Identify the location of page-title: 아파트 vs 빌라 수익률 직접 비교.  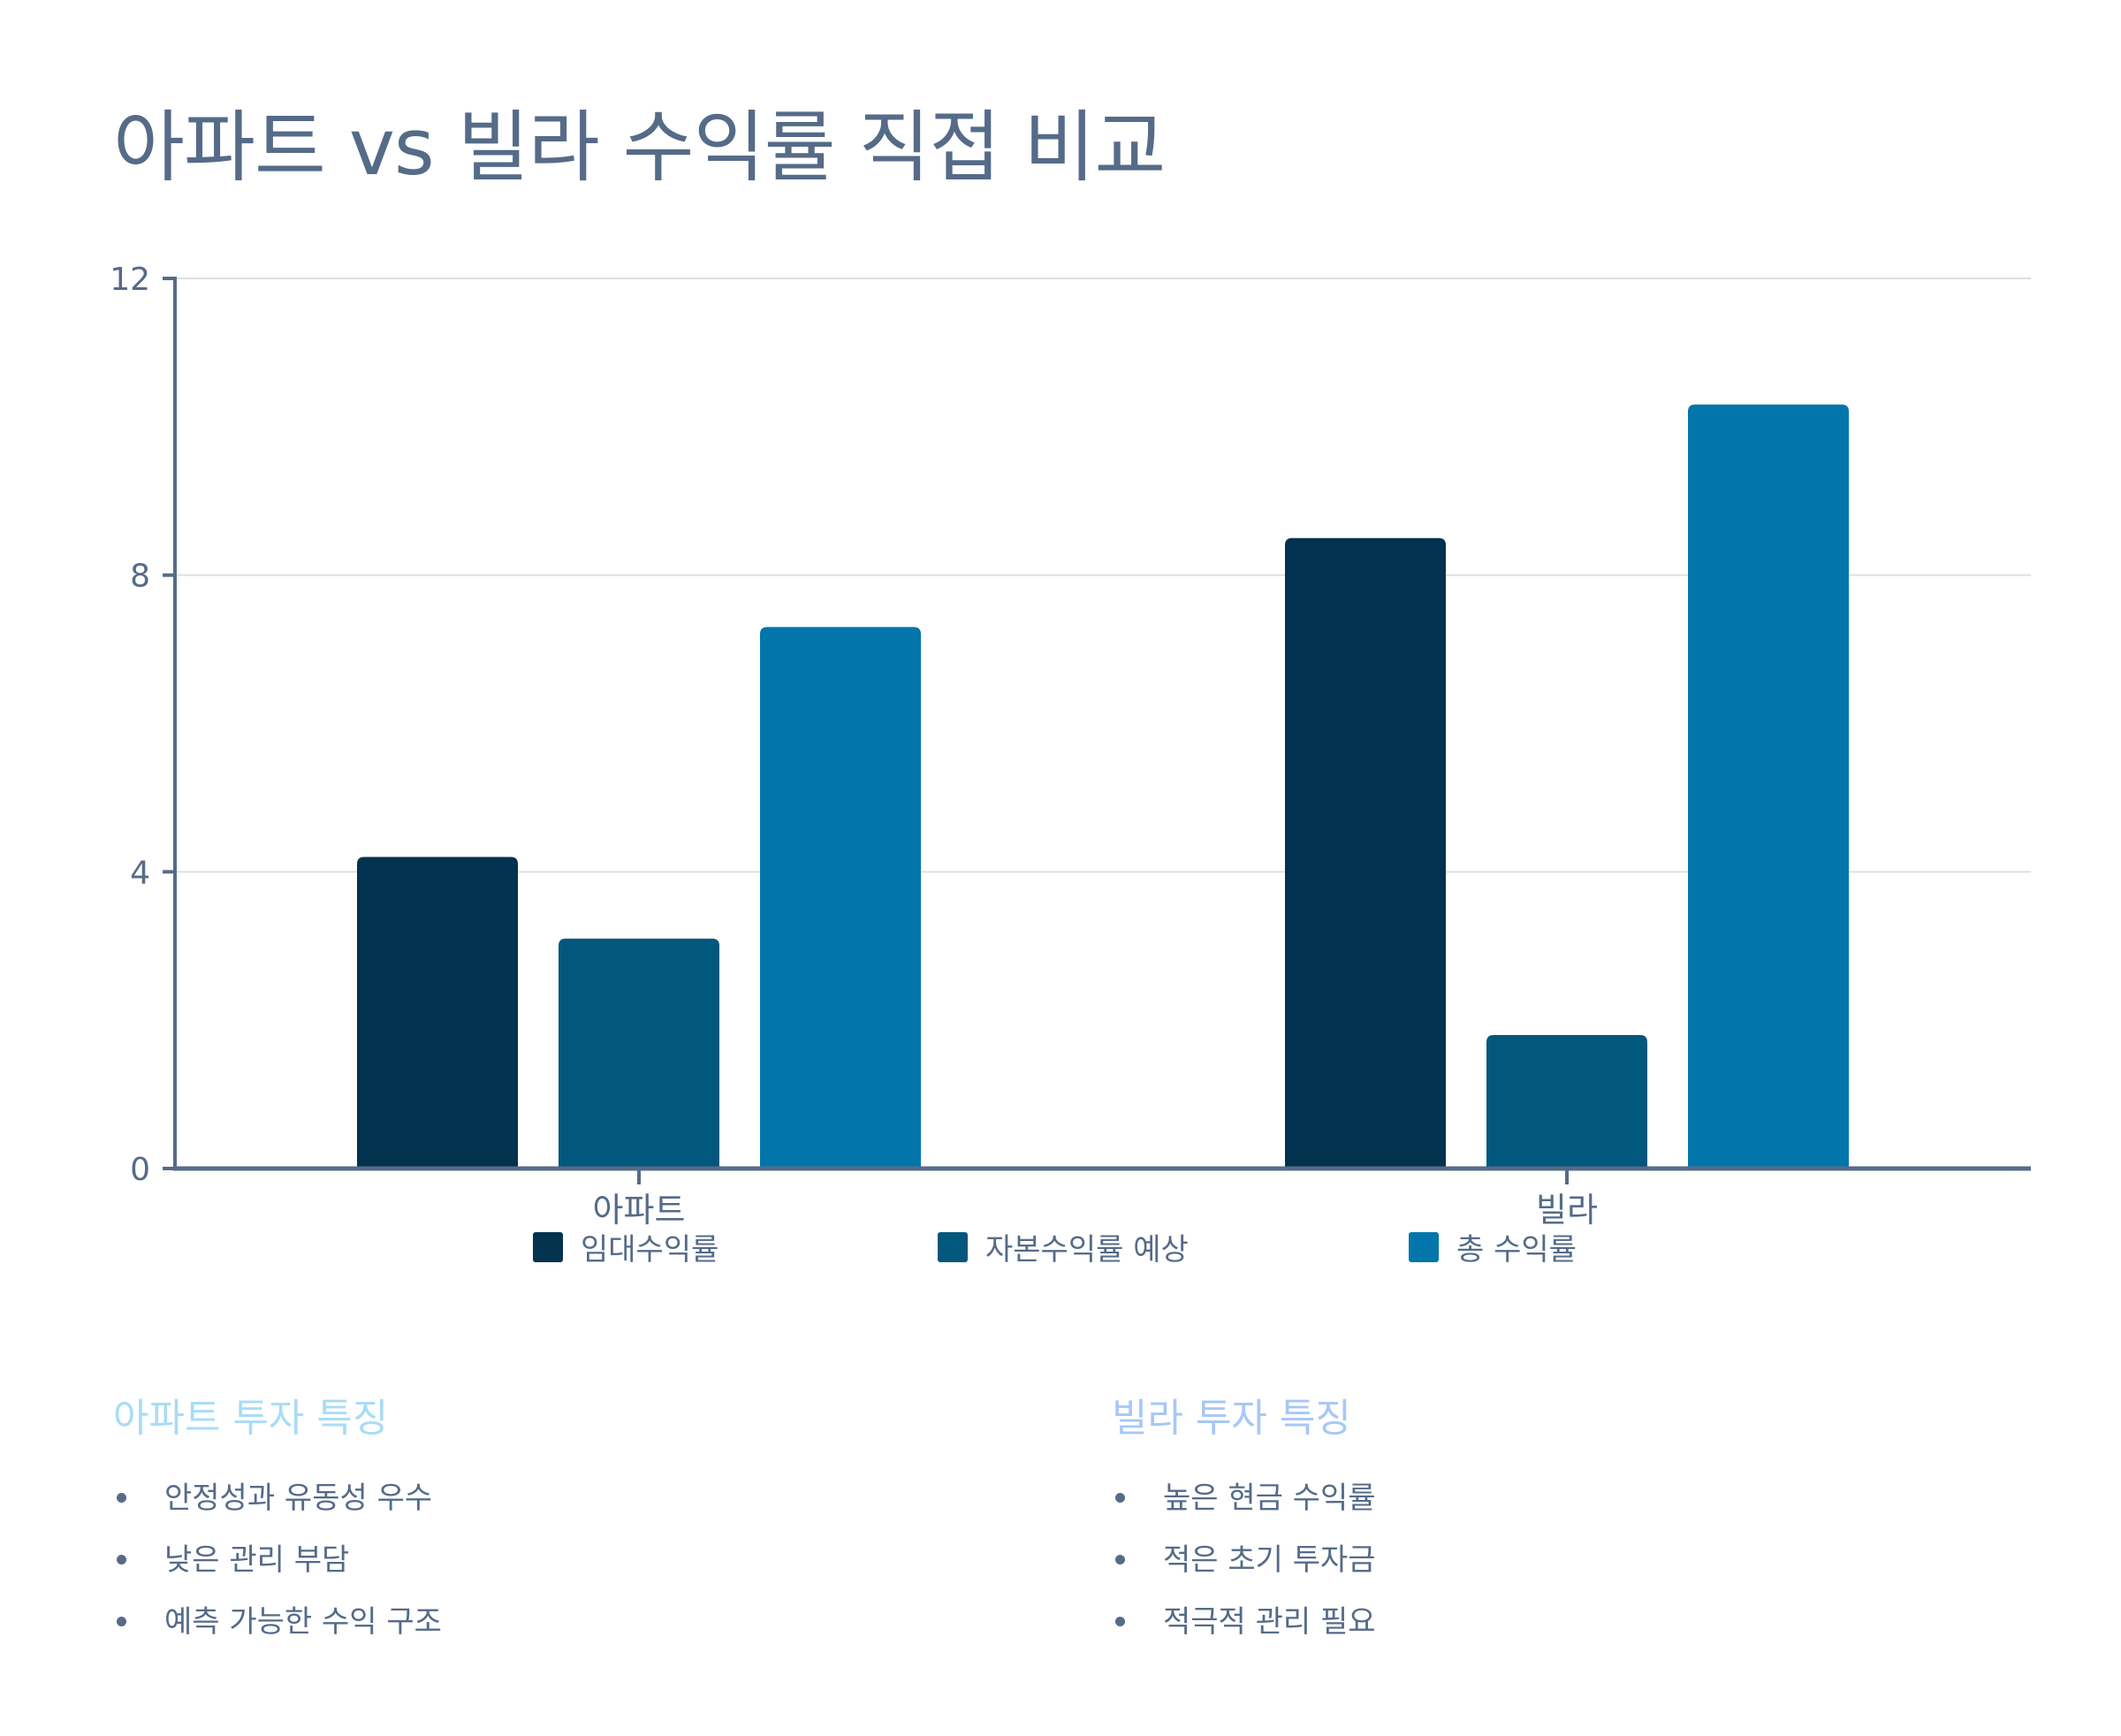
(639, 148).